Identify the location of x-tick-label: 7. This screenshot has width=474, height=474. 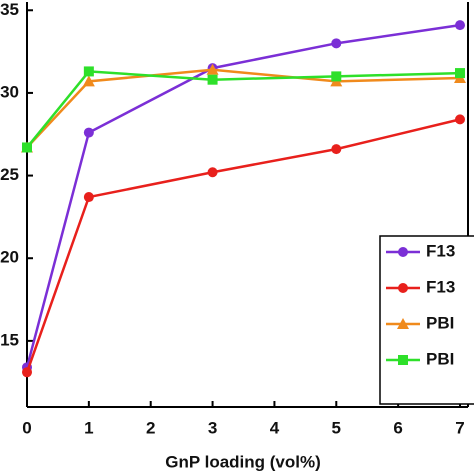
(459, 427).